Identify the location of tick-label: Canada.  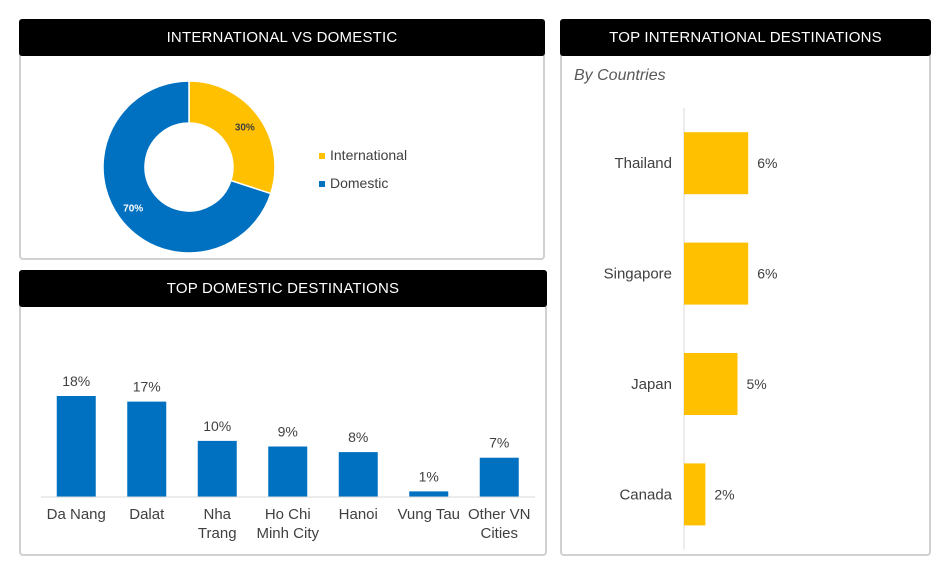
(645, 494).